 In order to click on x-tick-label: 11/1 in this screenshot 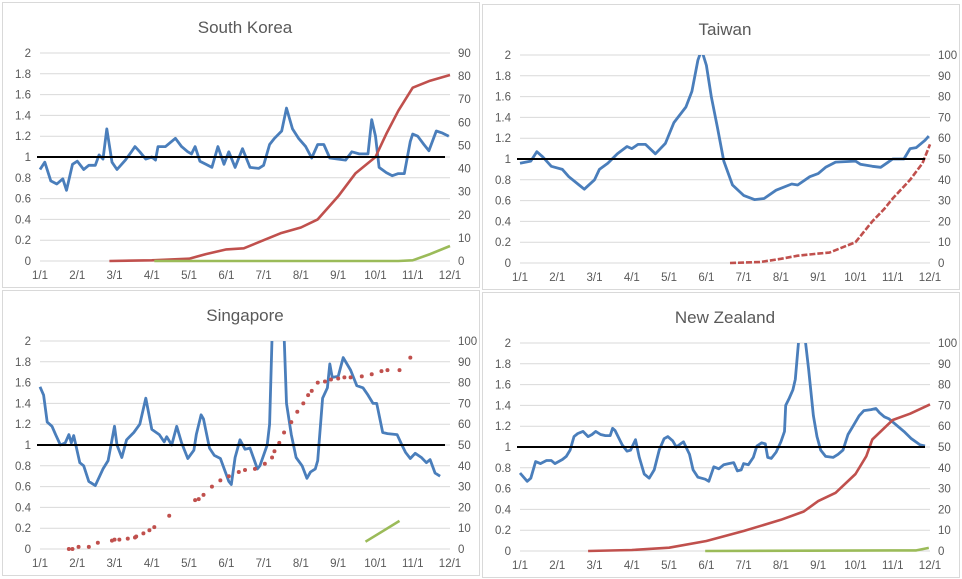, I will do `click(413, 564)`.